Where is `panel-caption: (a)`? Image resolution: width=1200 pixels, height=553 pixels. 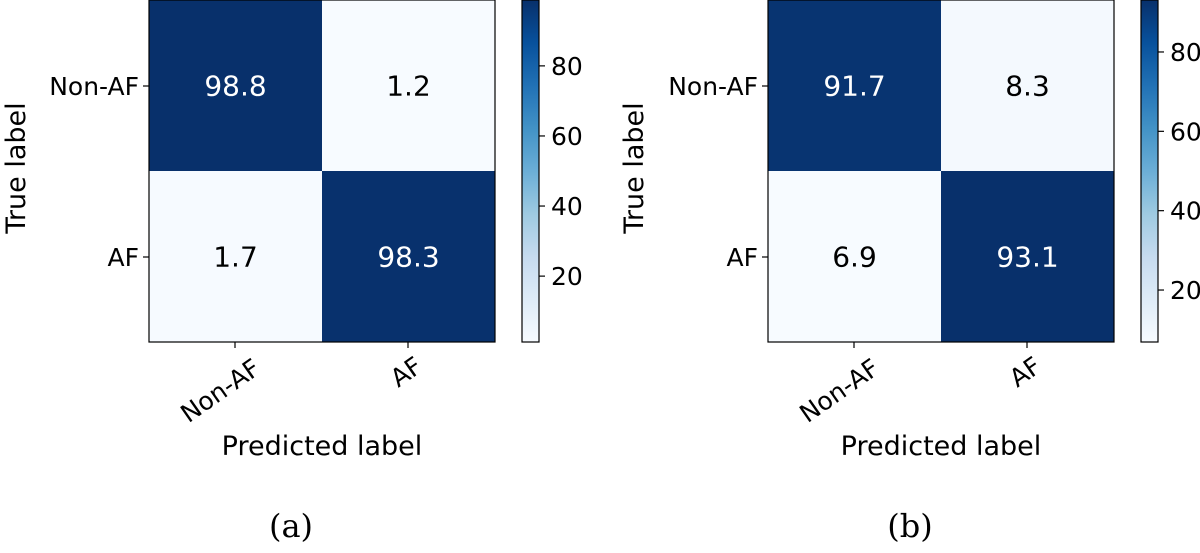 panel-caption: (a) is located at coordinates (291, 526).